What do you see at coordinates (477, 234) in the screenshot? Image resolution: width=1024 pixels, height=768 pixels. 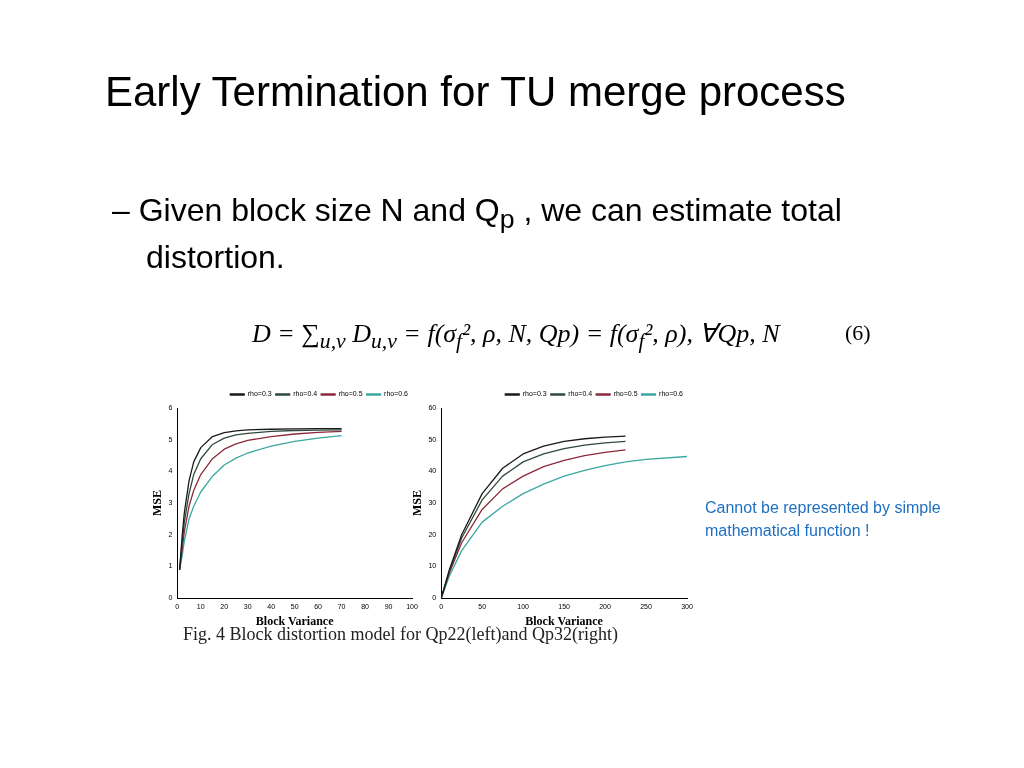 I see `text: – Given block size N and Q$_{p}$ , we can estimate total distortion.` at bounding box center [477, 234].